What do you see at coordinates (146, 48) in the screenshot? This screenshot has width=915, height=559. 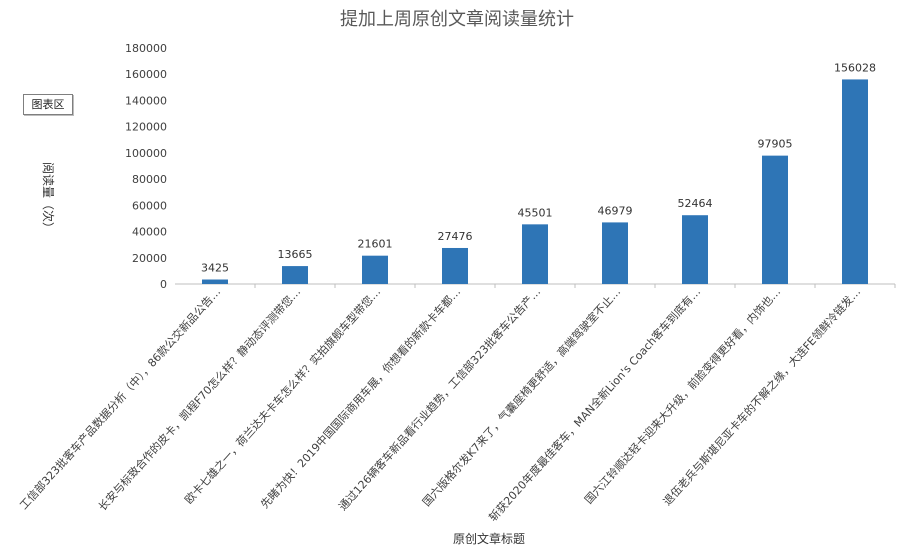 I see `y-tick-label: 180000` at bounding box center [146, 48].